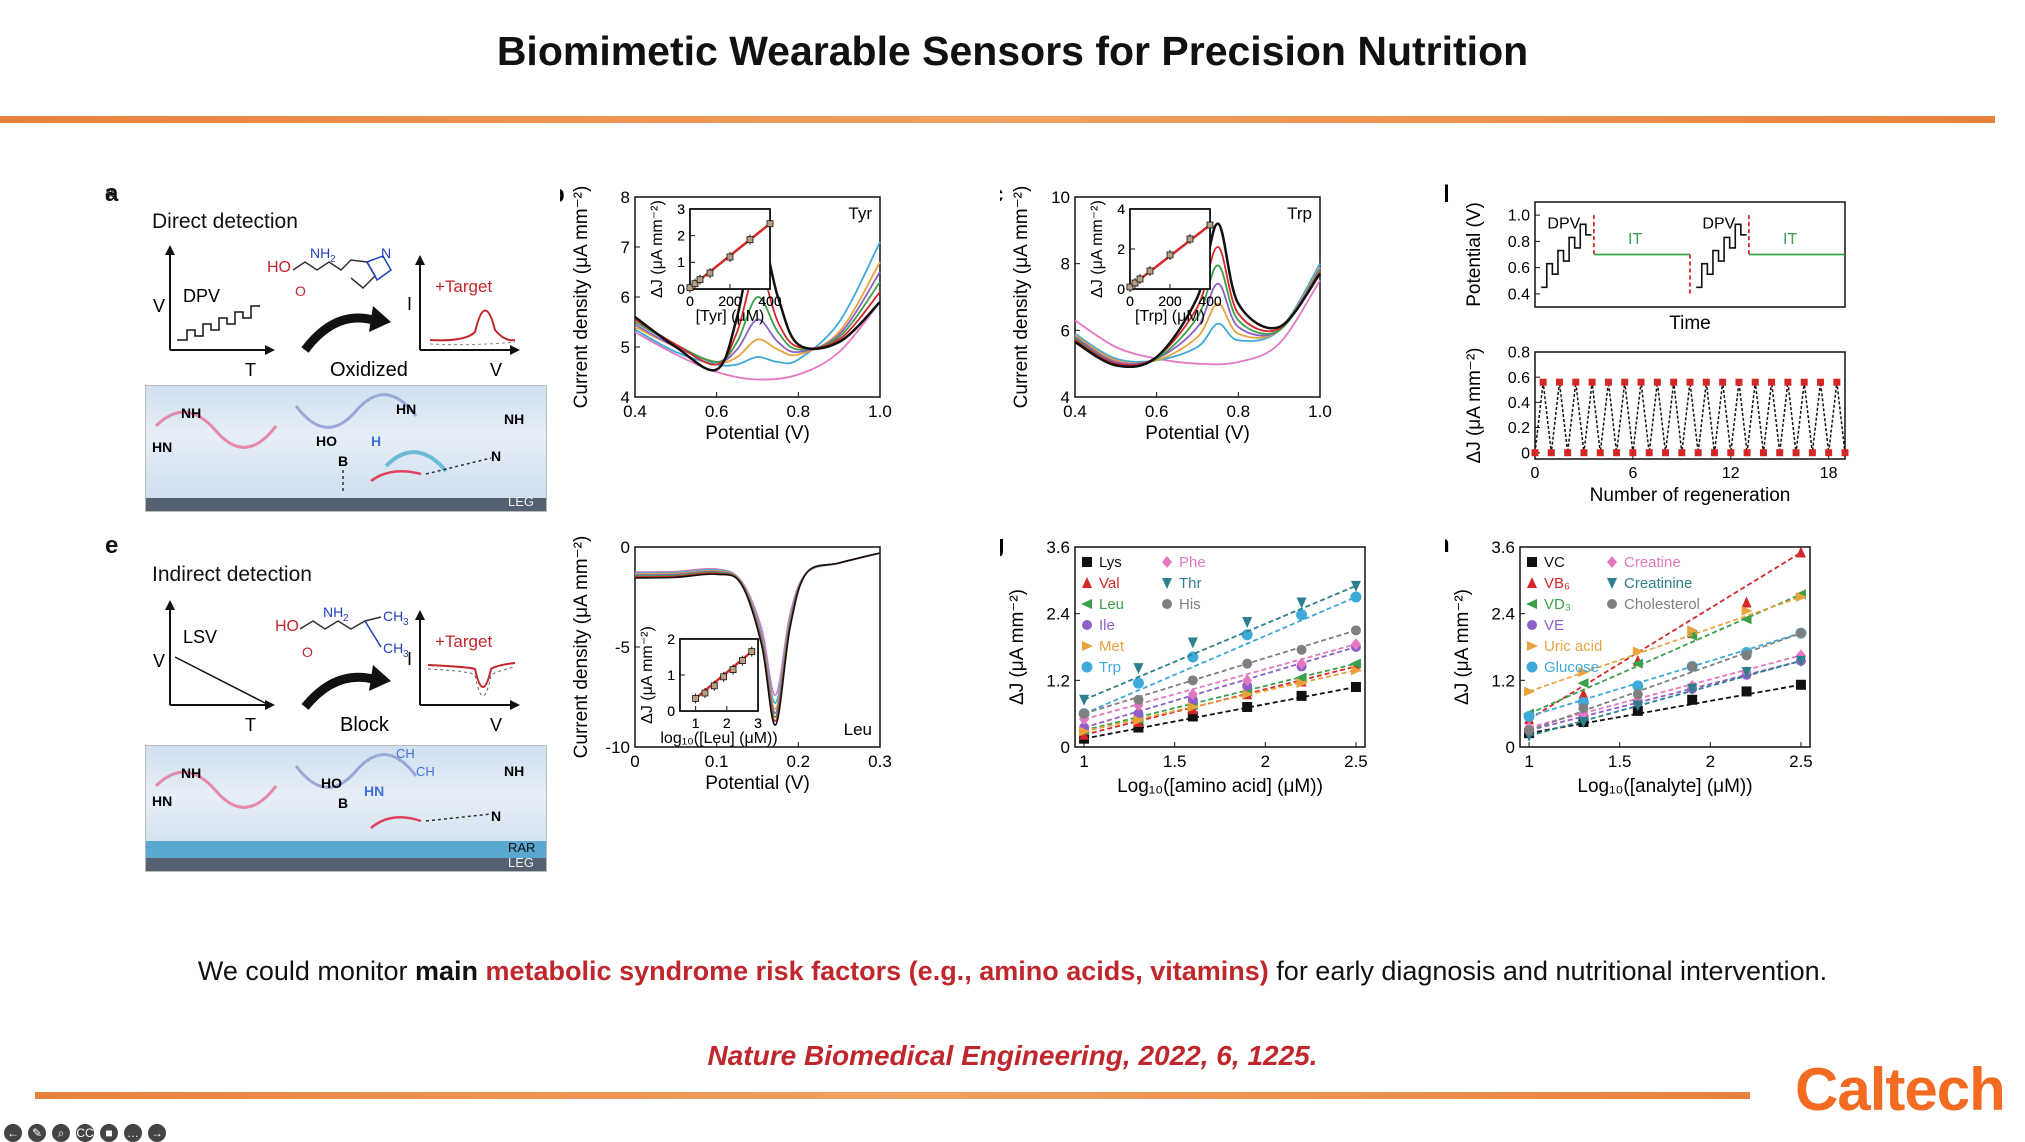 The width and height of the screenshot is (2025, 1142). Describe the element at coordinates (112, 545) in the screenshot. I see `panel-e-letter: e` at that location.